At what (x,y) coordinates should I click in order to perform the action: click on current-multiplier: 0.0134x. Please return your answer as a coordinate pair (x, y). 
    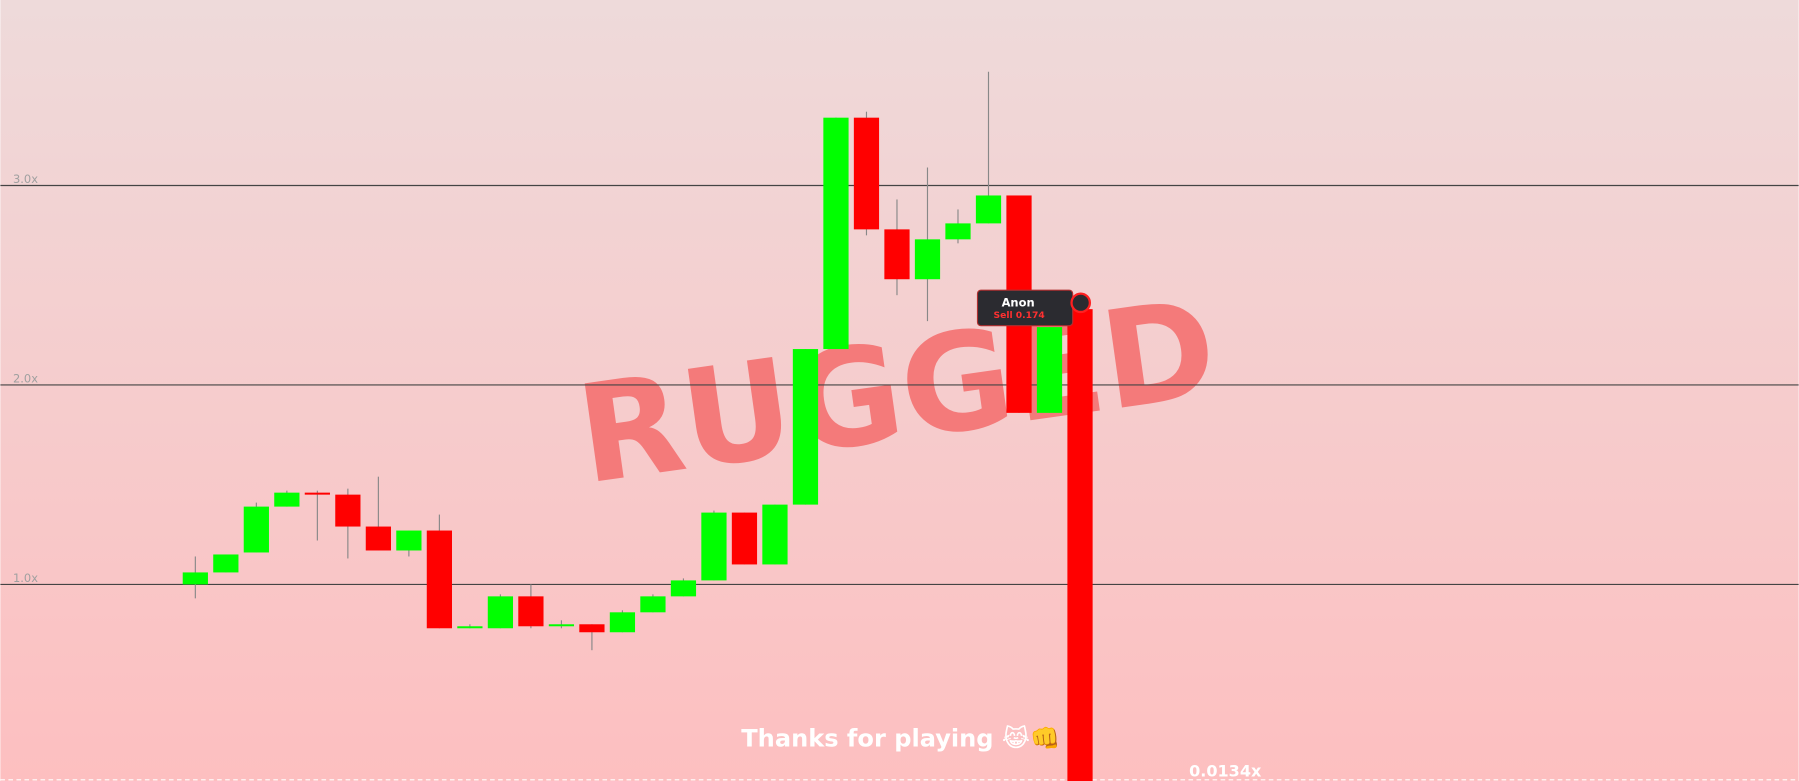
    Looking at the image, I should click on (1225, 770).